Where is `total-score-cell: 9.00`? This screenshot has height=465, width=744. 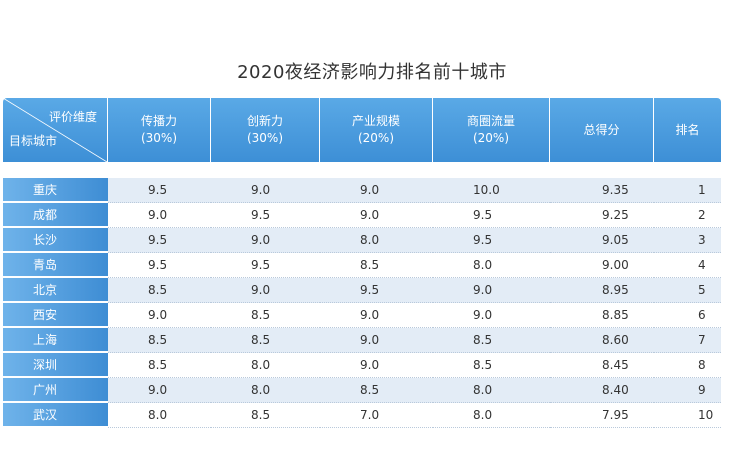
total-score-cell: 9.00 is located at coordinates (602, 265).